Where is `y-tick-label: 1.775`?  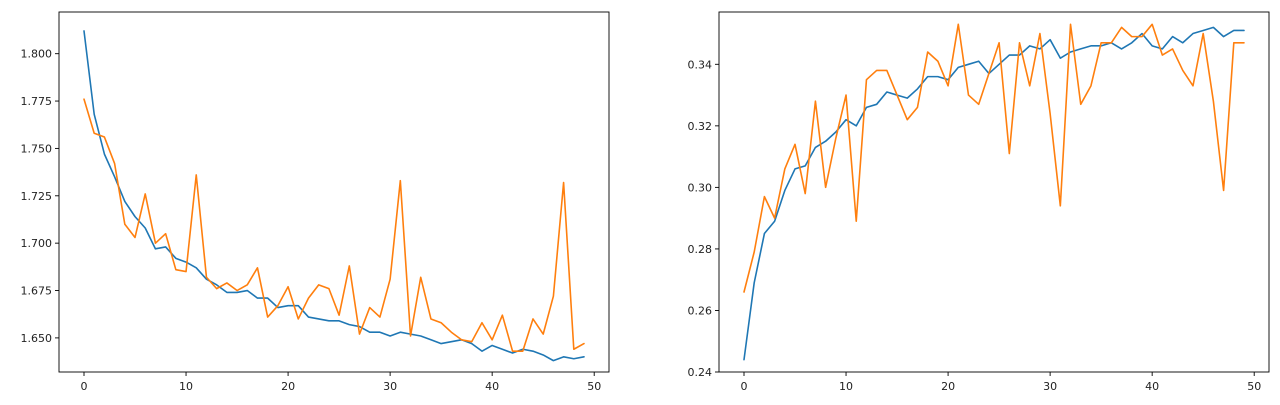
y-tick-label: 1.775 is located at coordinates (37, 101).